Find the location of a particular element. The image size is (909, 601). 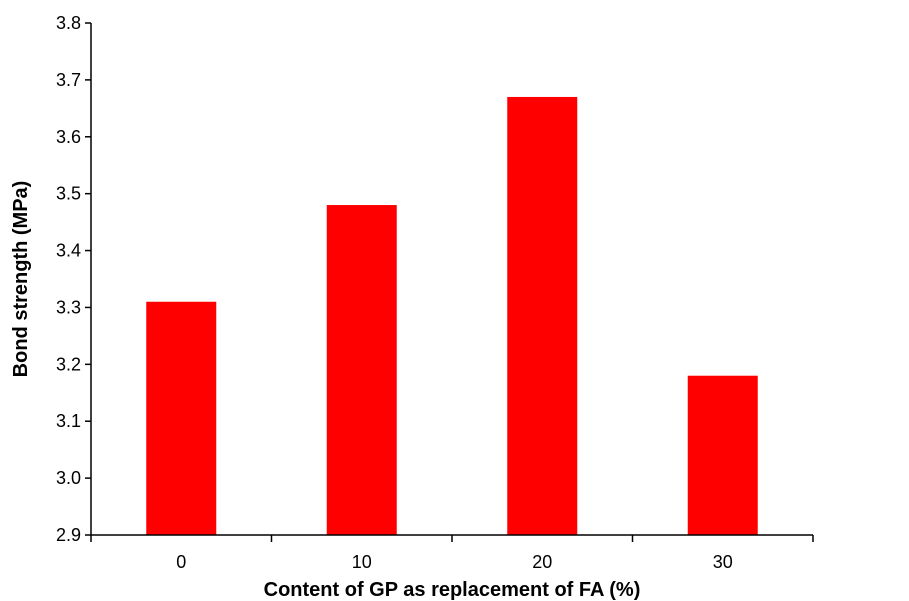

y-tick-label: 3.3 is located at coordinates (68, 307).